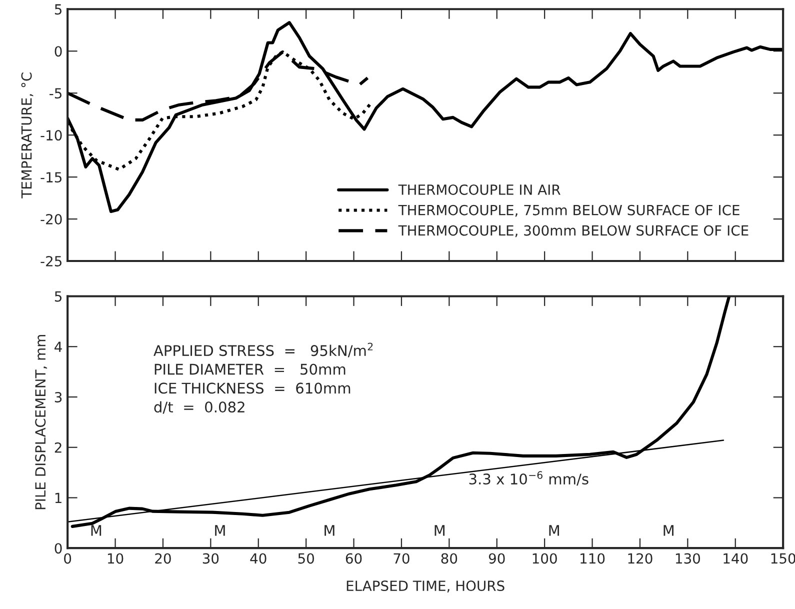 The height and width of the screenshot is (609, 795). What do you see at coordinates (402, 558) in the screenshot?
I see `x-tick-label: 70` at bounding box center [402, 558].